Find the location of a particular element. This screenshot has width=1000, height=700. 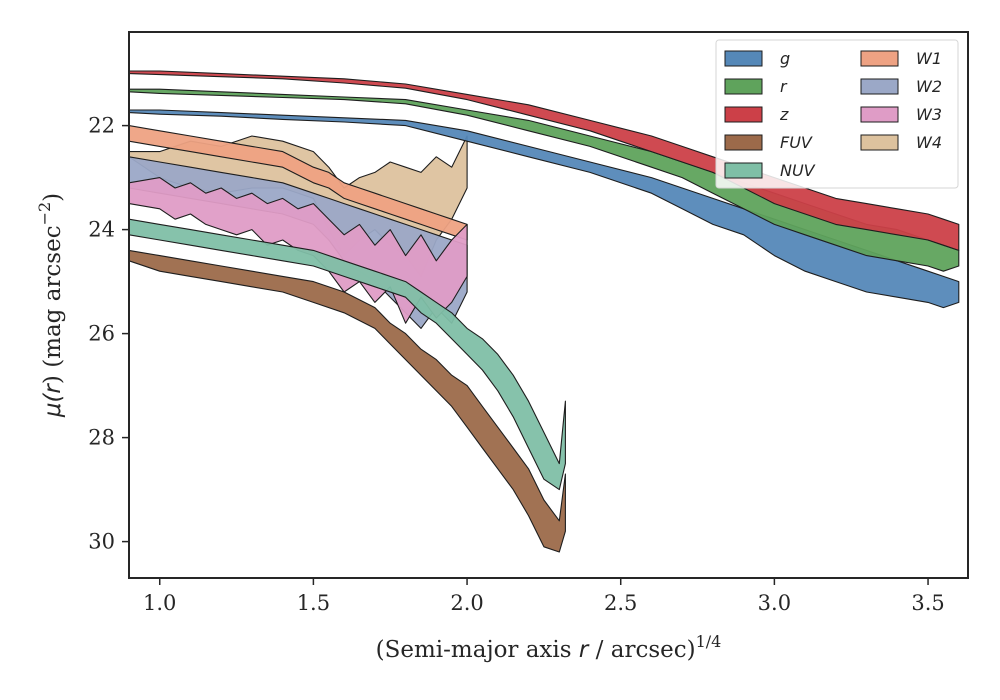

y-tick-label: 26 is located at coordinates (101, 334).